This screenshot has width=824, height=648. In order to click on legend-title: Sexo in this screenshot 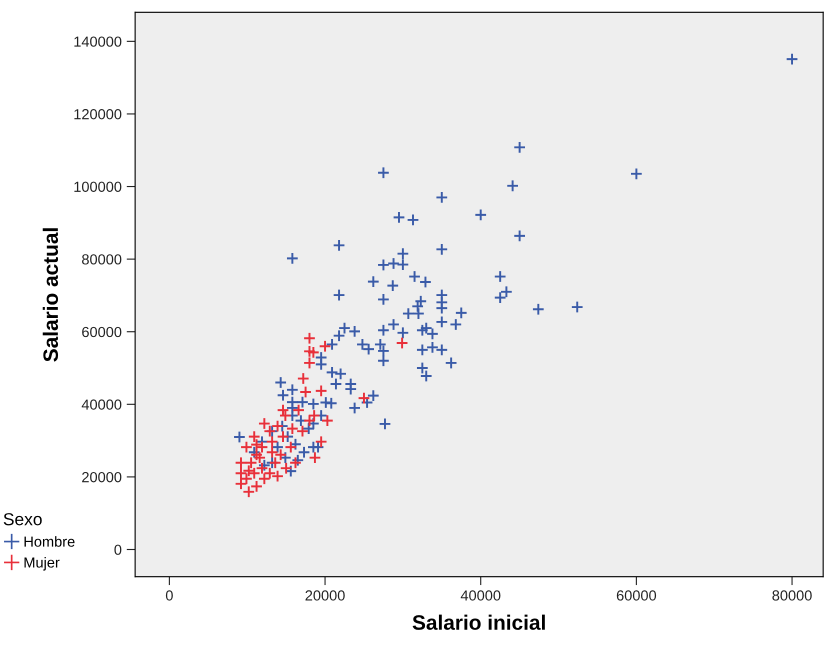, I will do `click(23, 519)`.